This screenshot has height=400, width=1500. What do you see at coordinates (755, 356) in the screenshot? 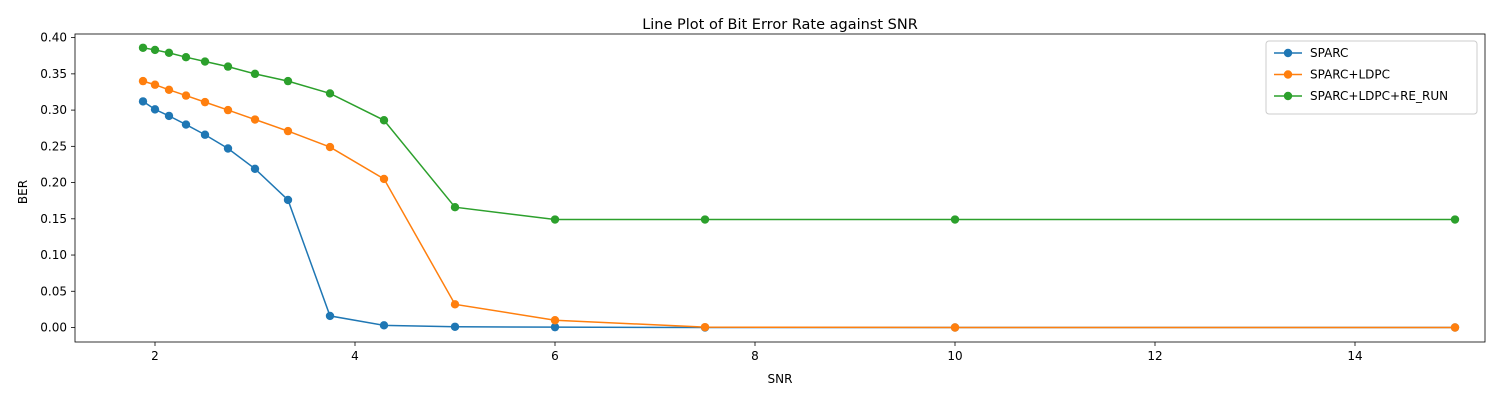
I see `x-tick-label: 8` at bounding box center [755, 356].